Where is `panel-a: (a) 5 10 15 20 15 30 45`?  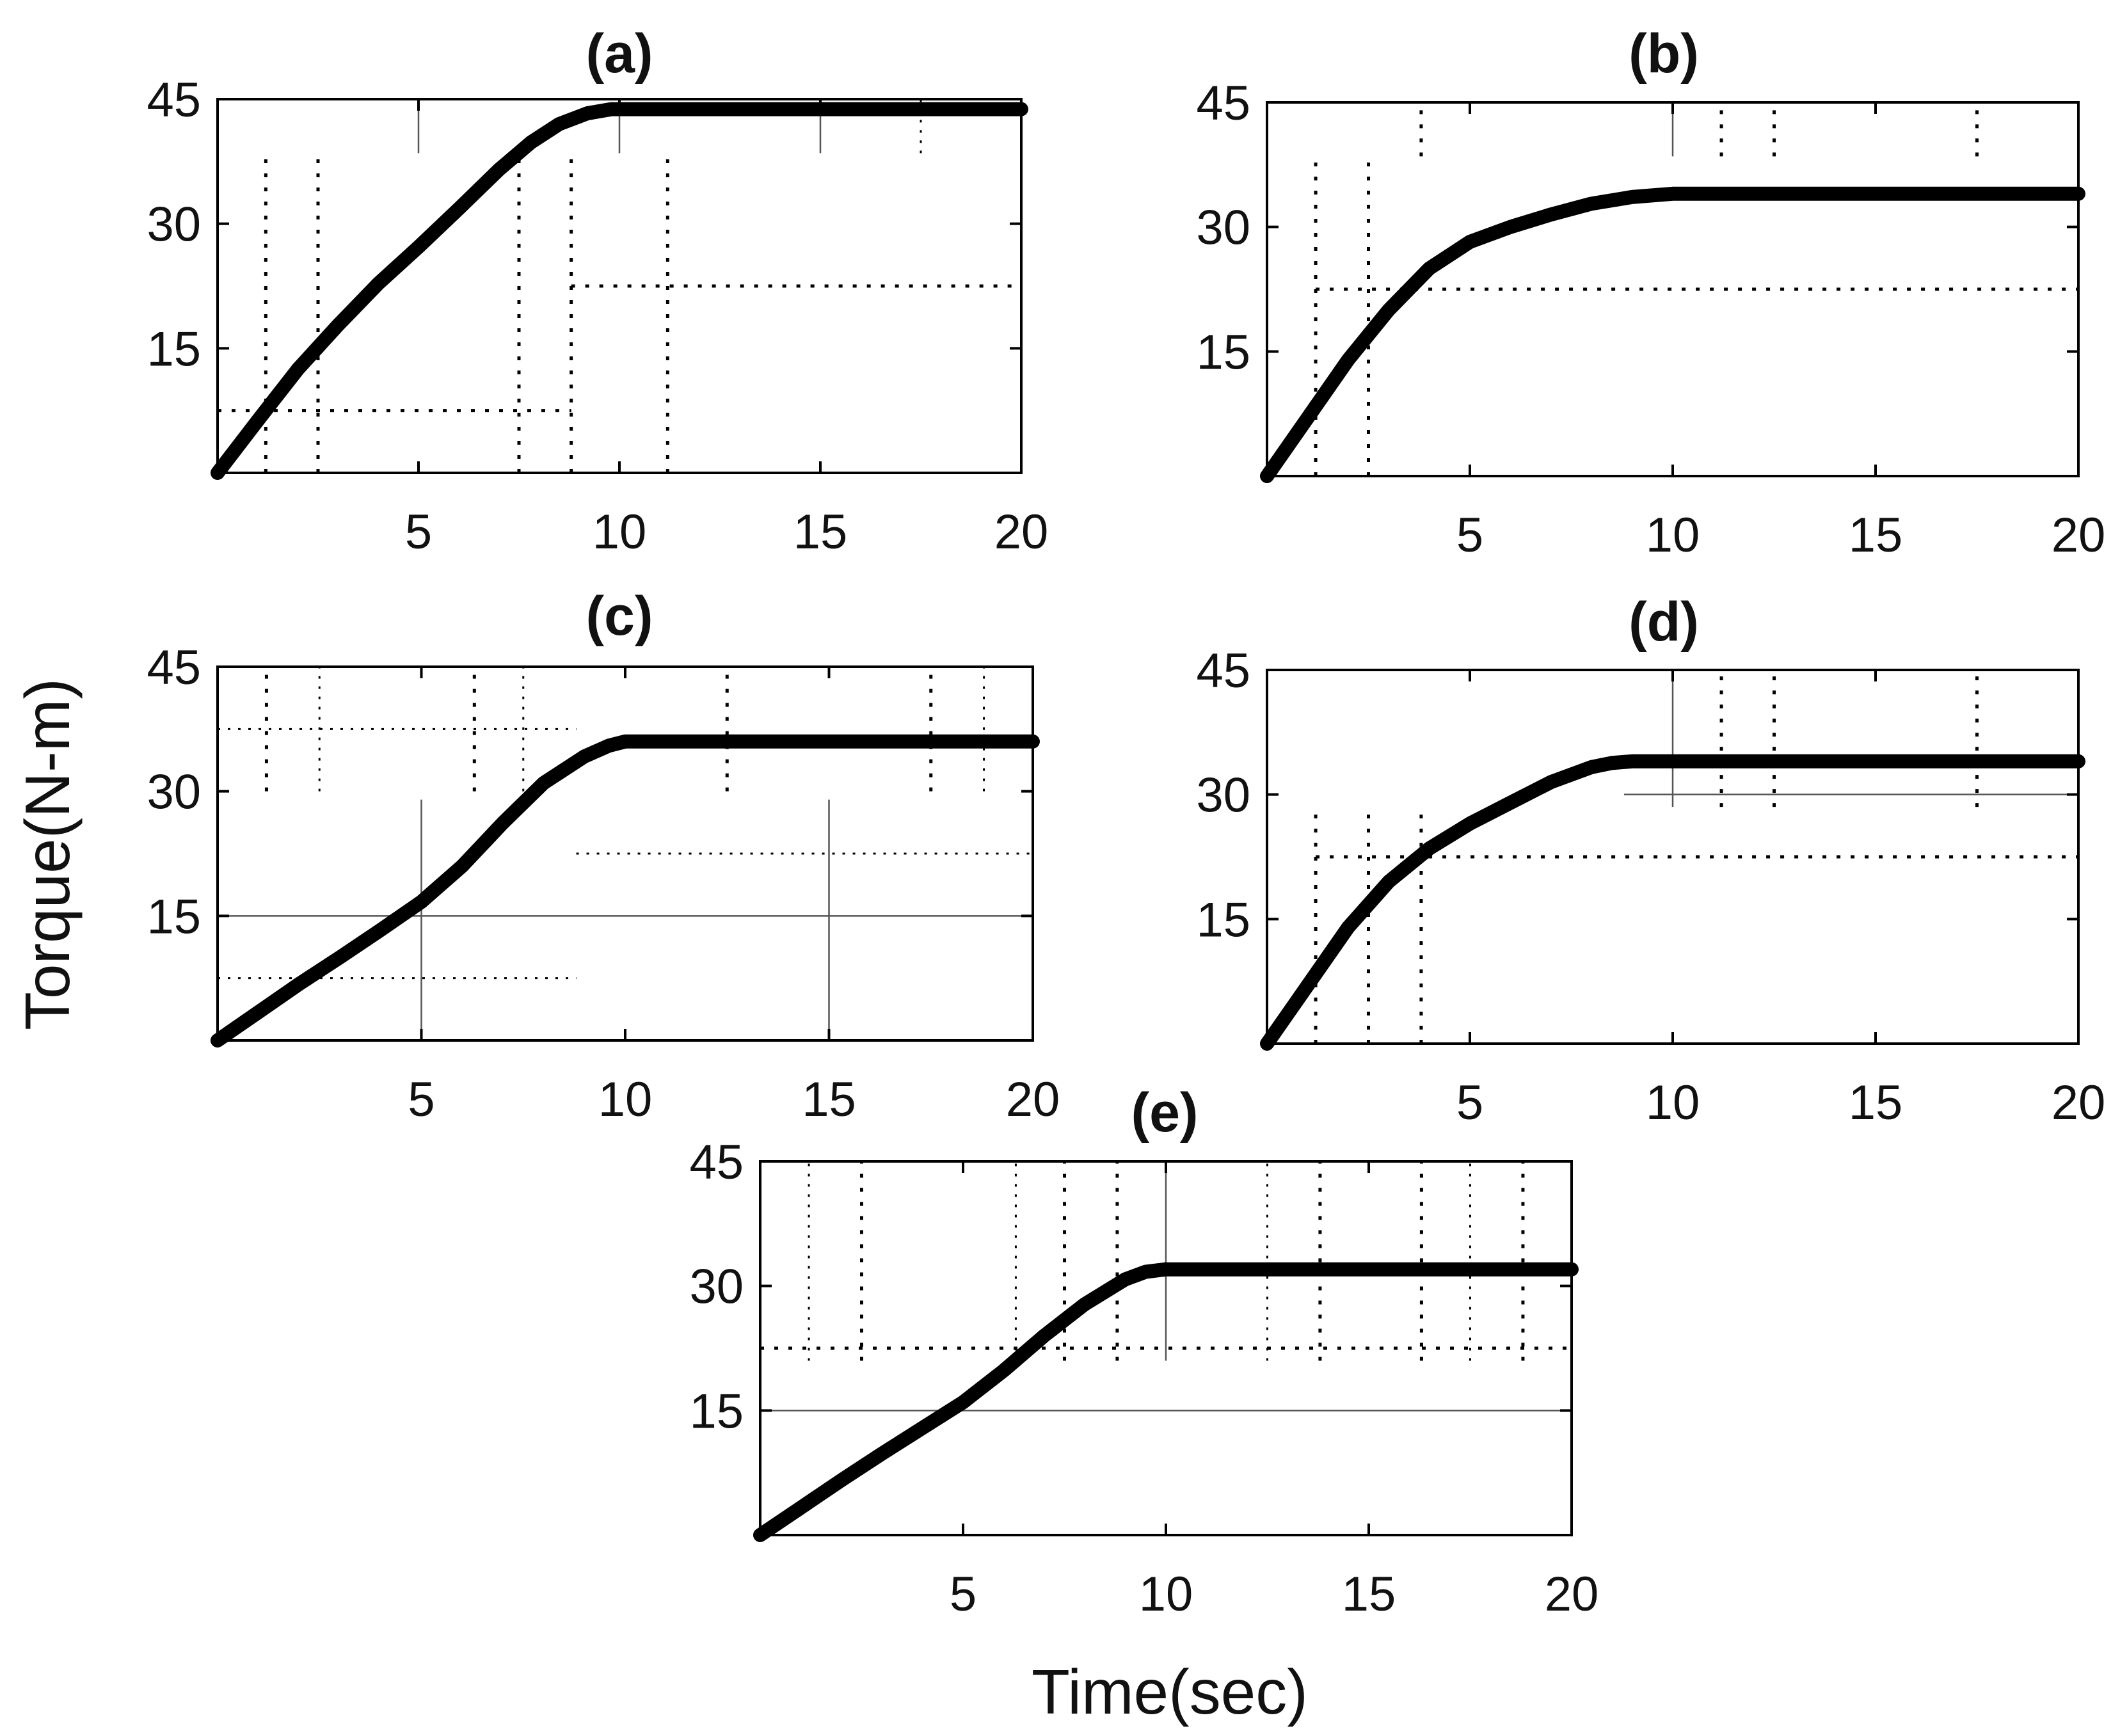 panel-a: (a) 5 10 15 20 15 30 45 is located at coordinates (597, 291).